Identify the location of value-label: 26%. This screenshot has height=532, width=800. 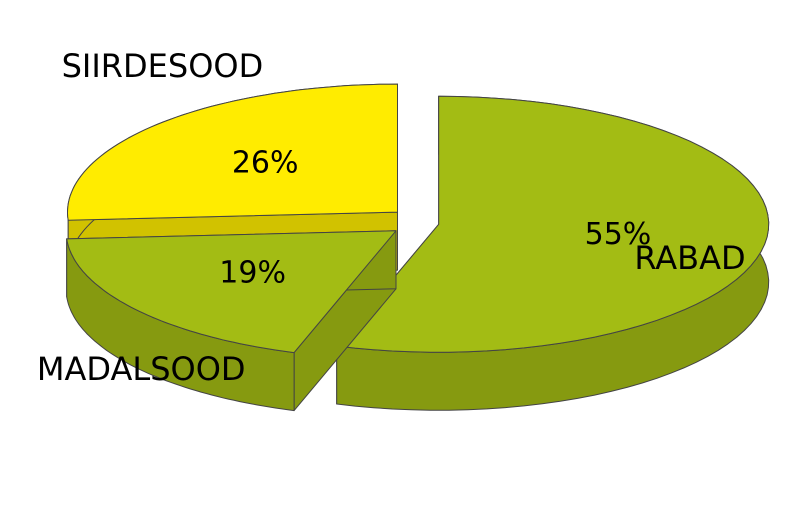
(265, 162).